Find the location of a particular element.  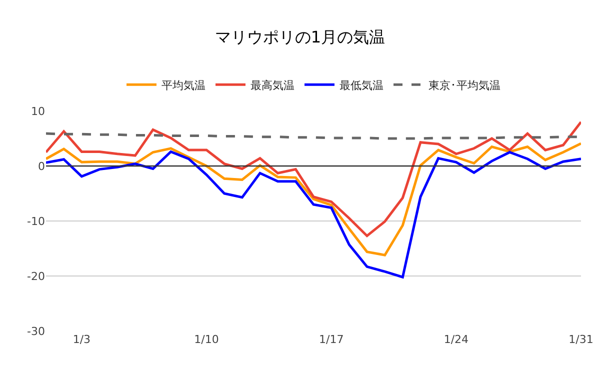

y-tick-label: -10 is located at coordinates (36, 221).